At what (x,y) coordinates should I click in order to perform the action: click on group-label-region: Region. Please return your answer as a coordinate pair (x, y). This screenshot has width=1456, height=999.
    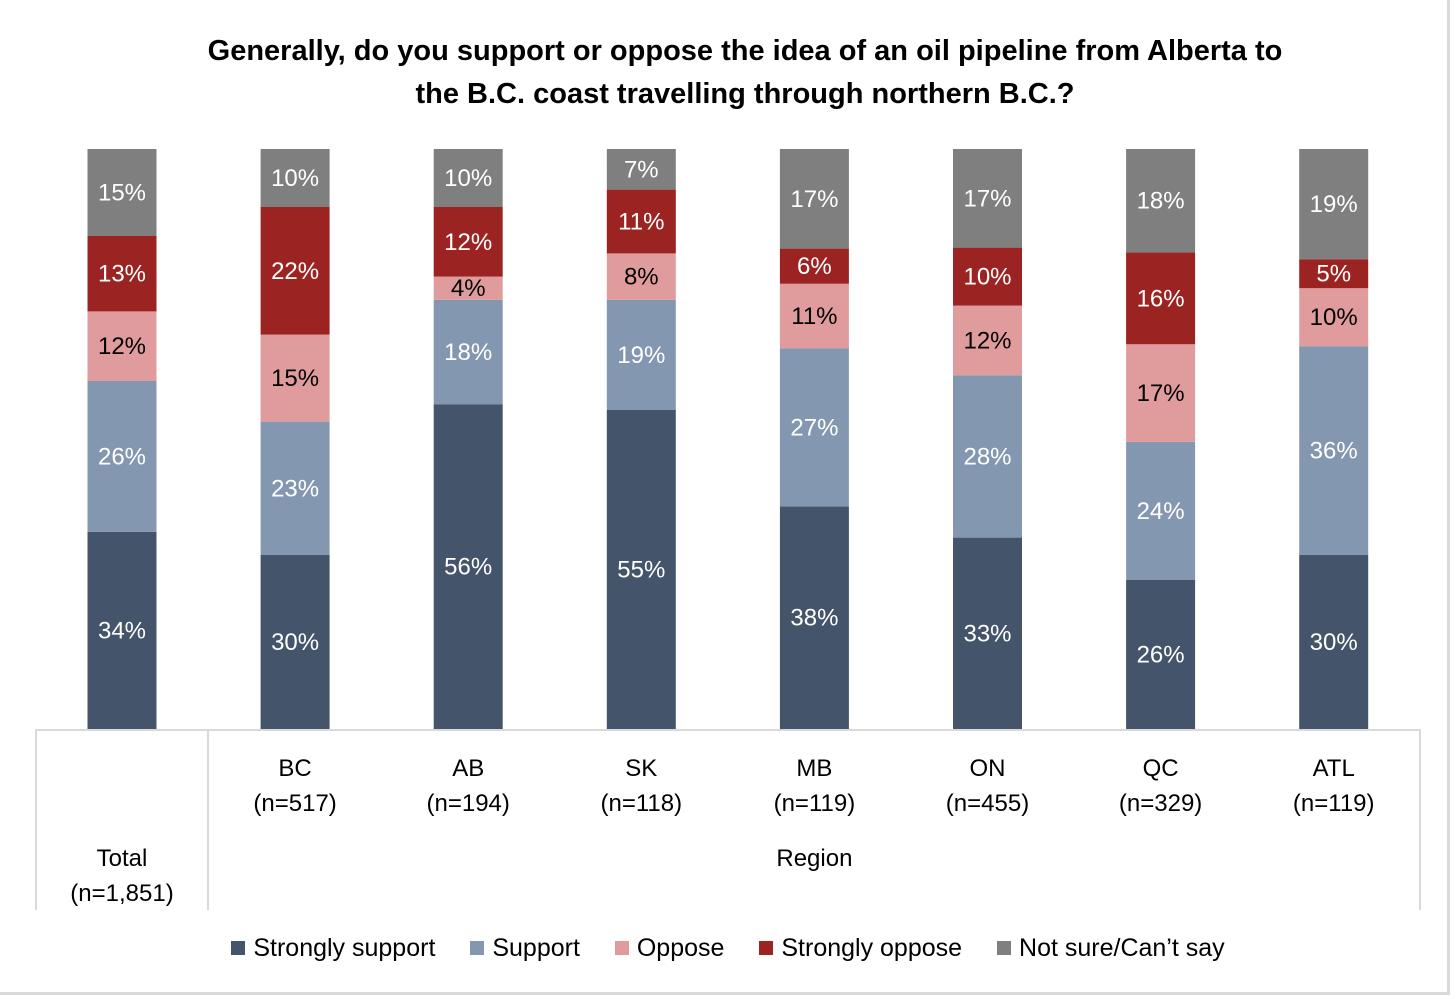
    Looking at the image, I should click on (814, 858).